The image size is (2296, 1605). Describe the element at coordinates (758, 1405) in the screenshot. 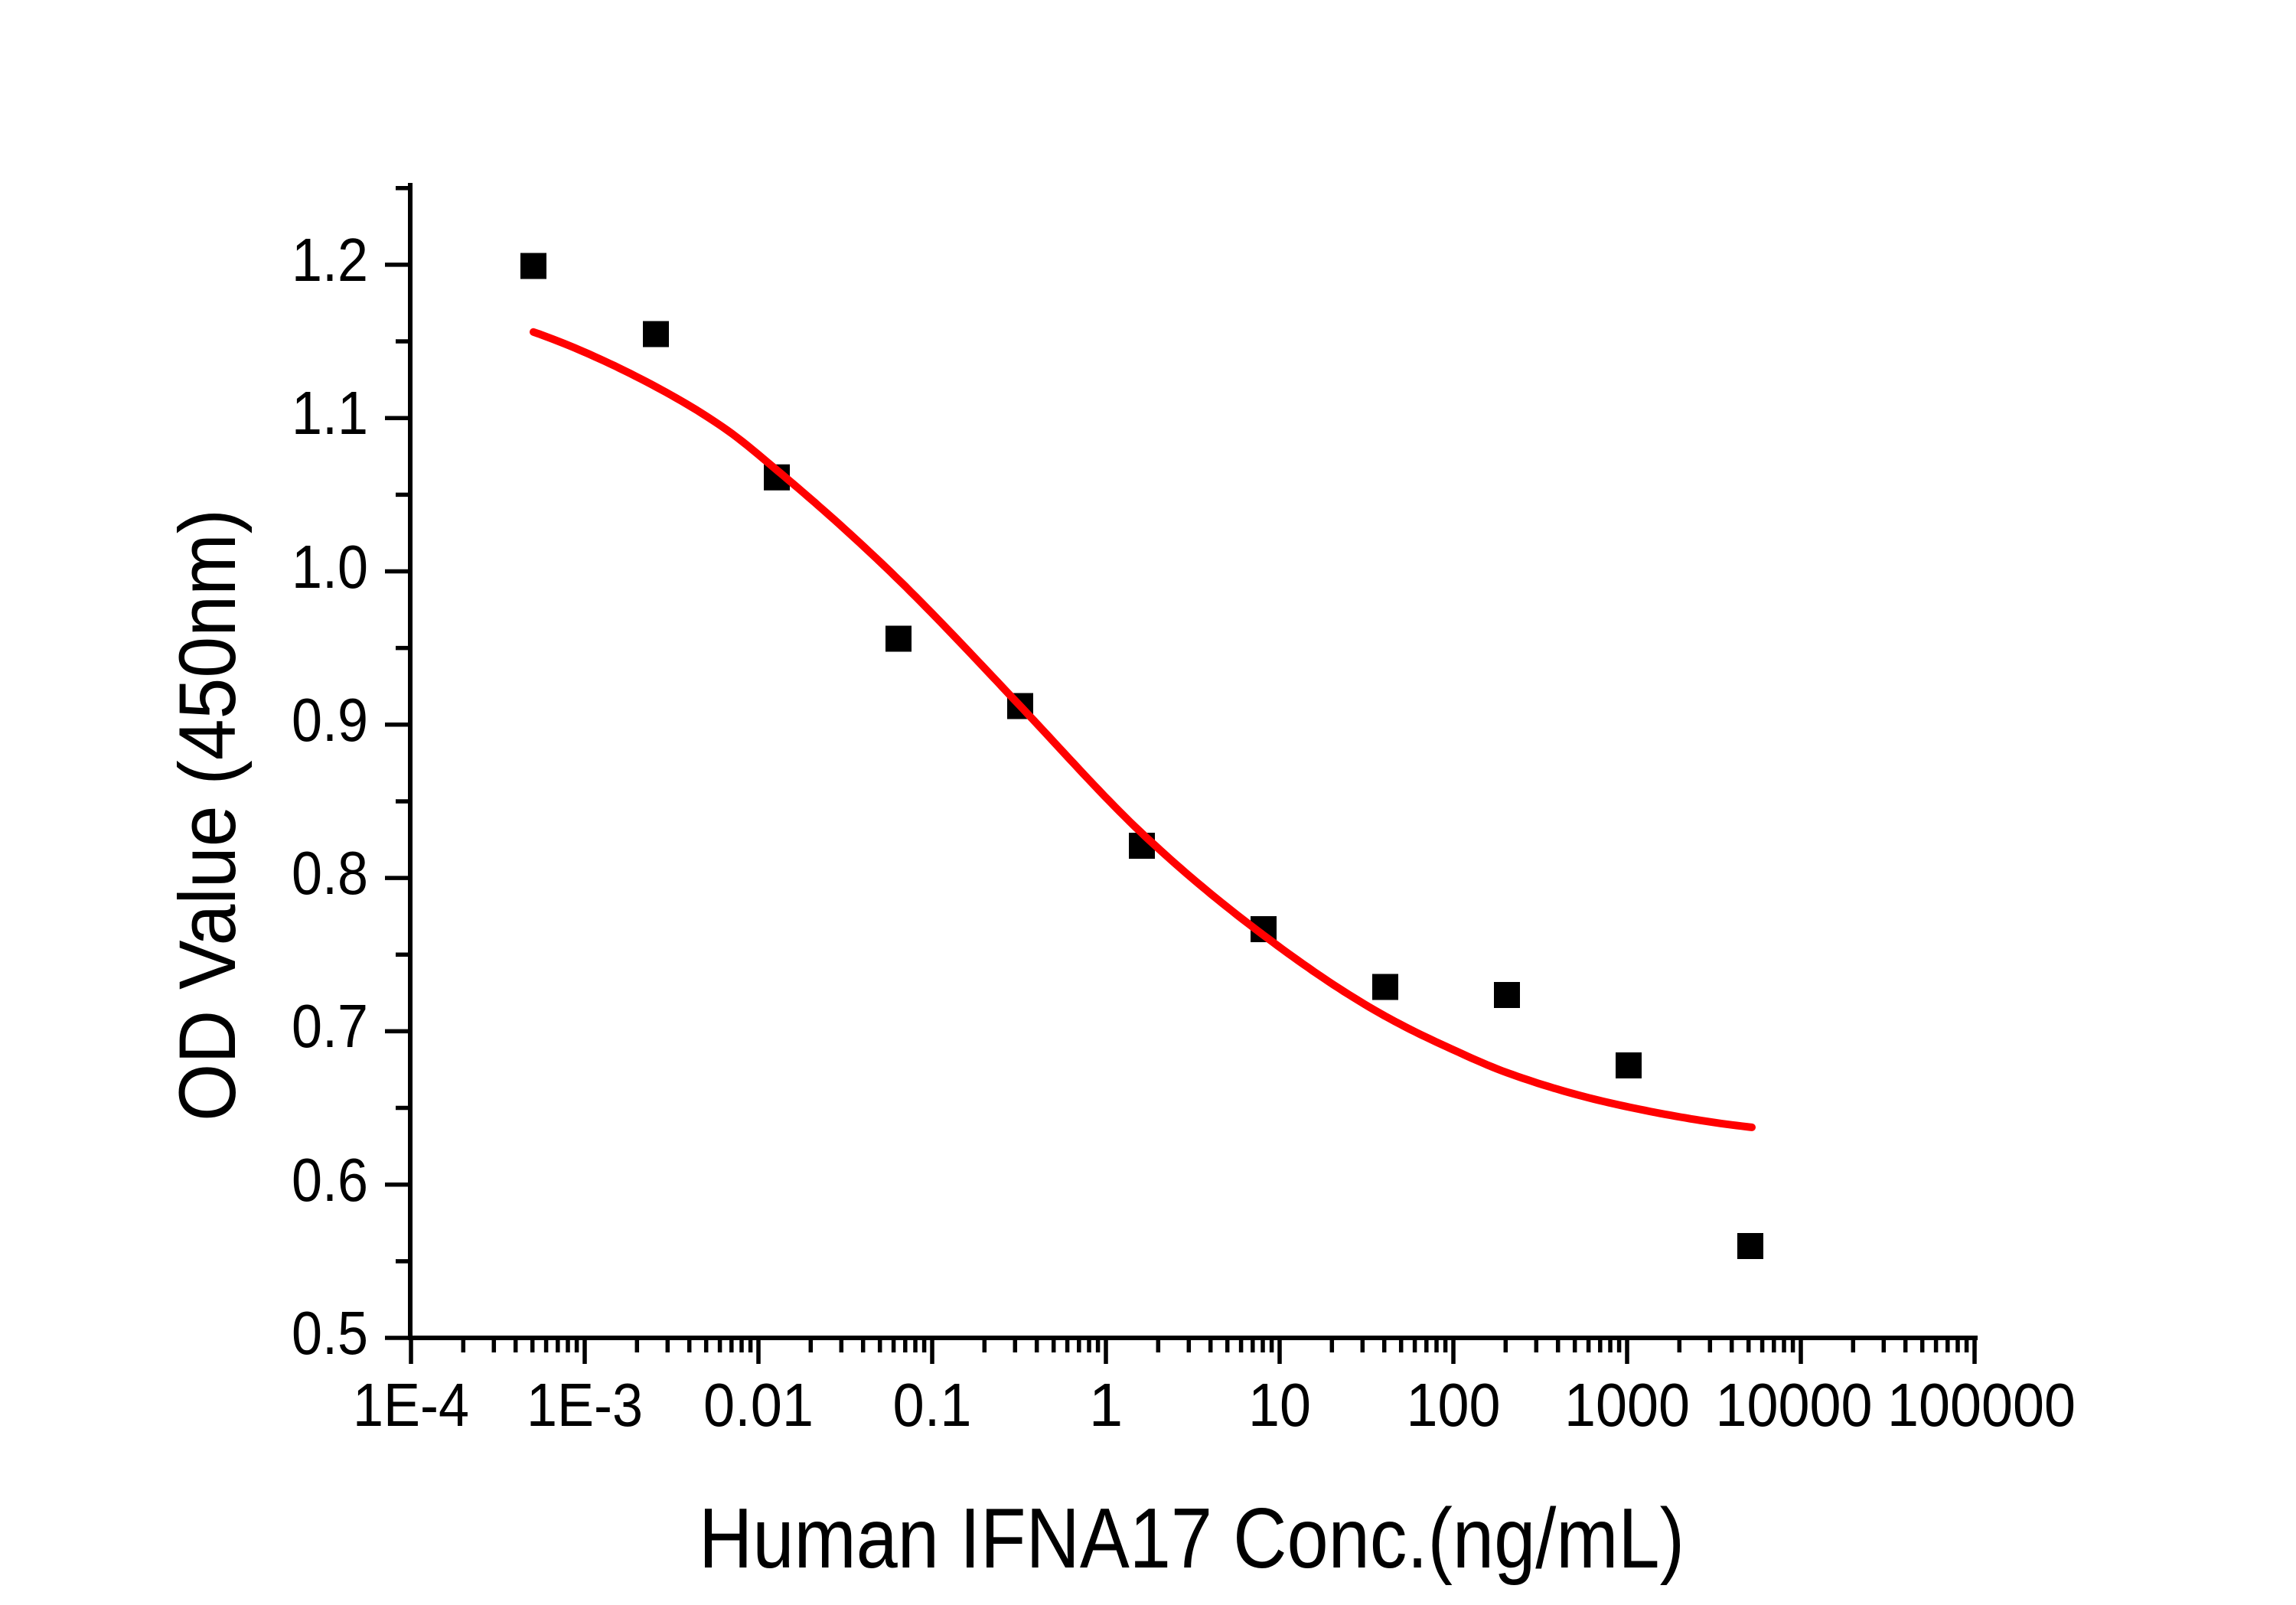

I see `svg-text: 0.01` at that location.